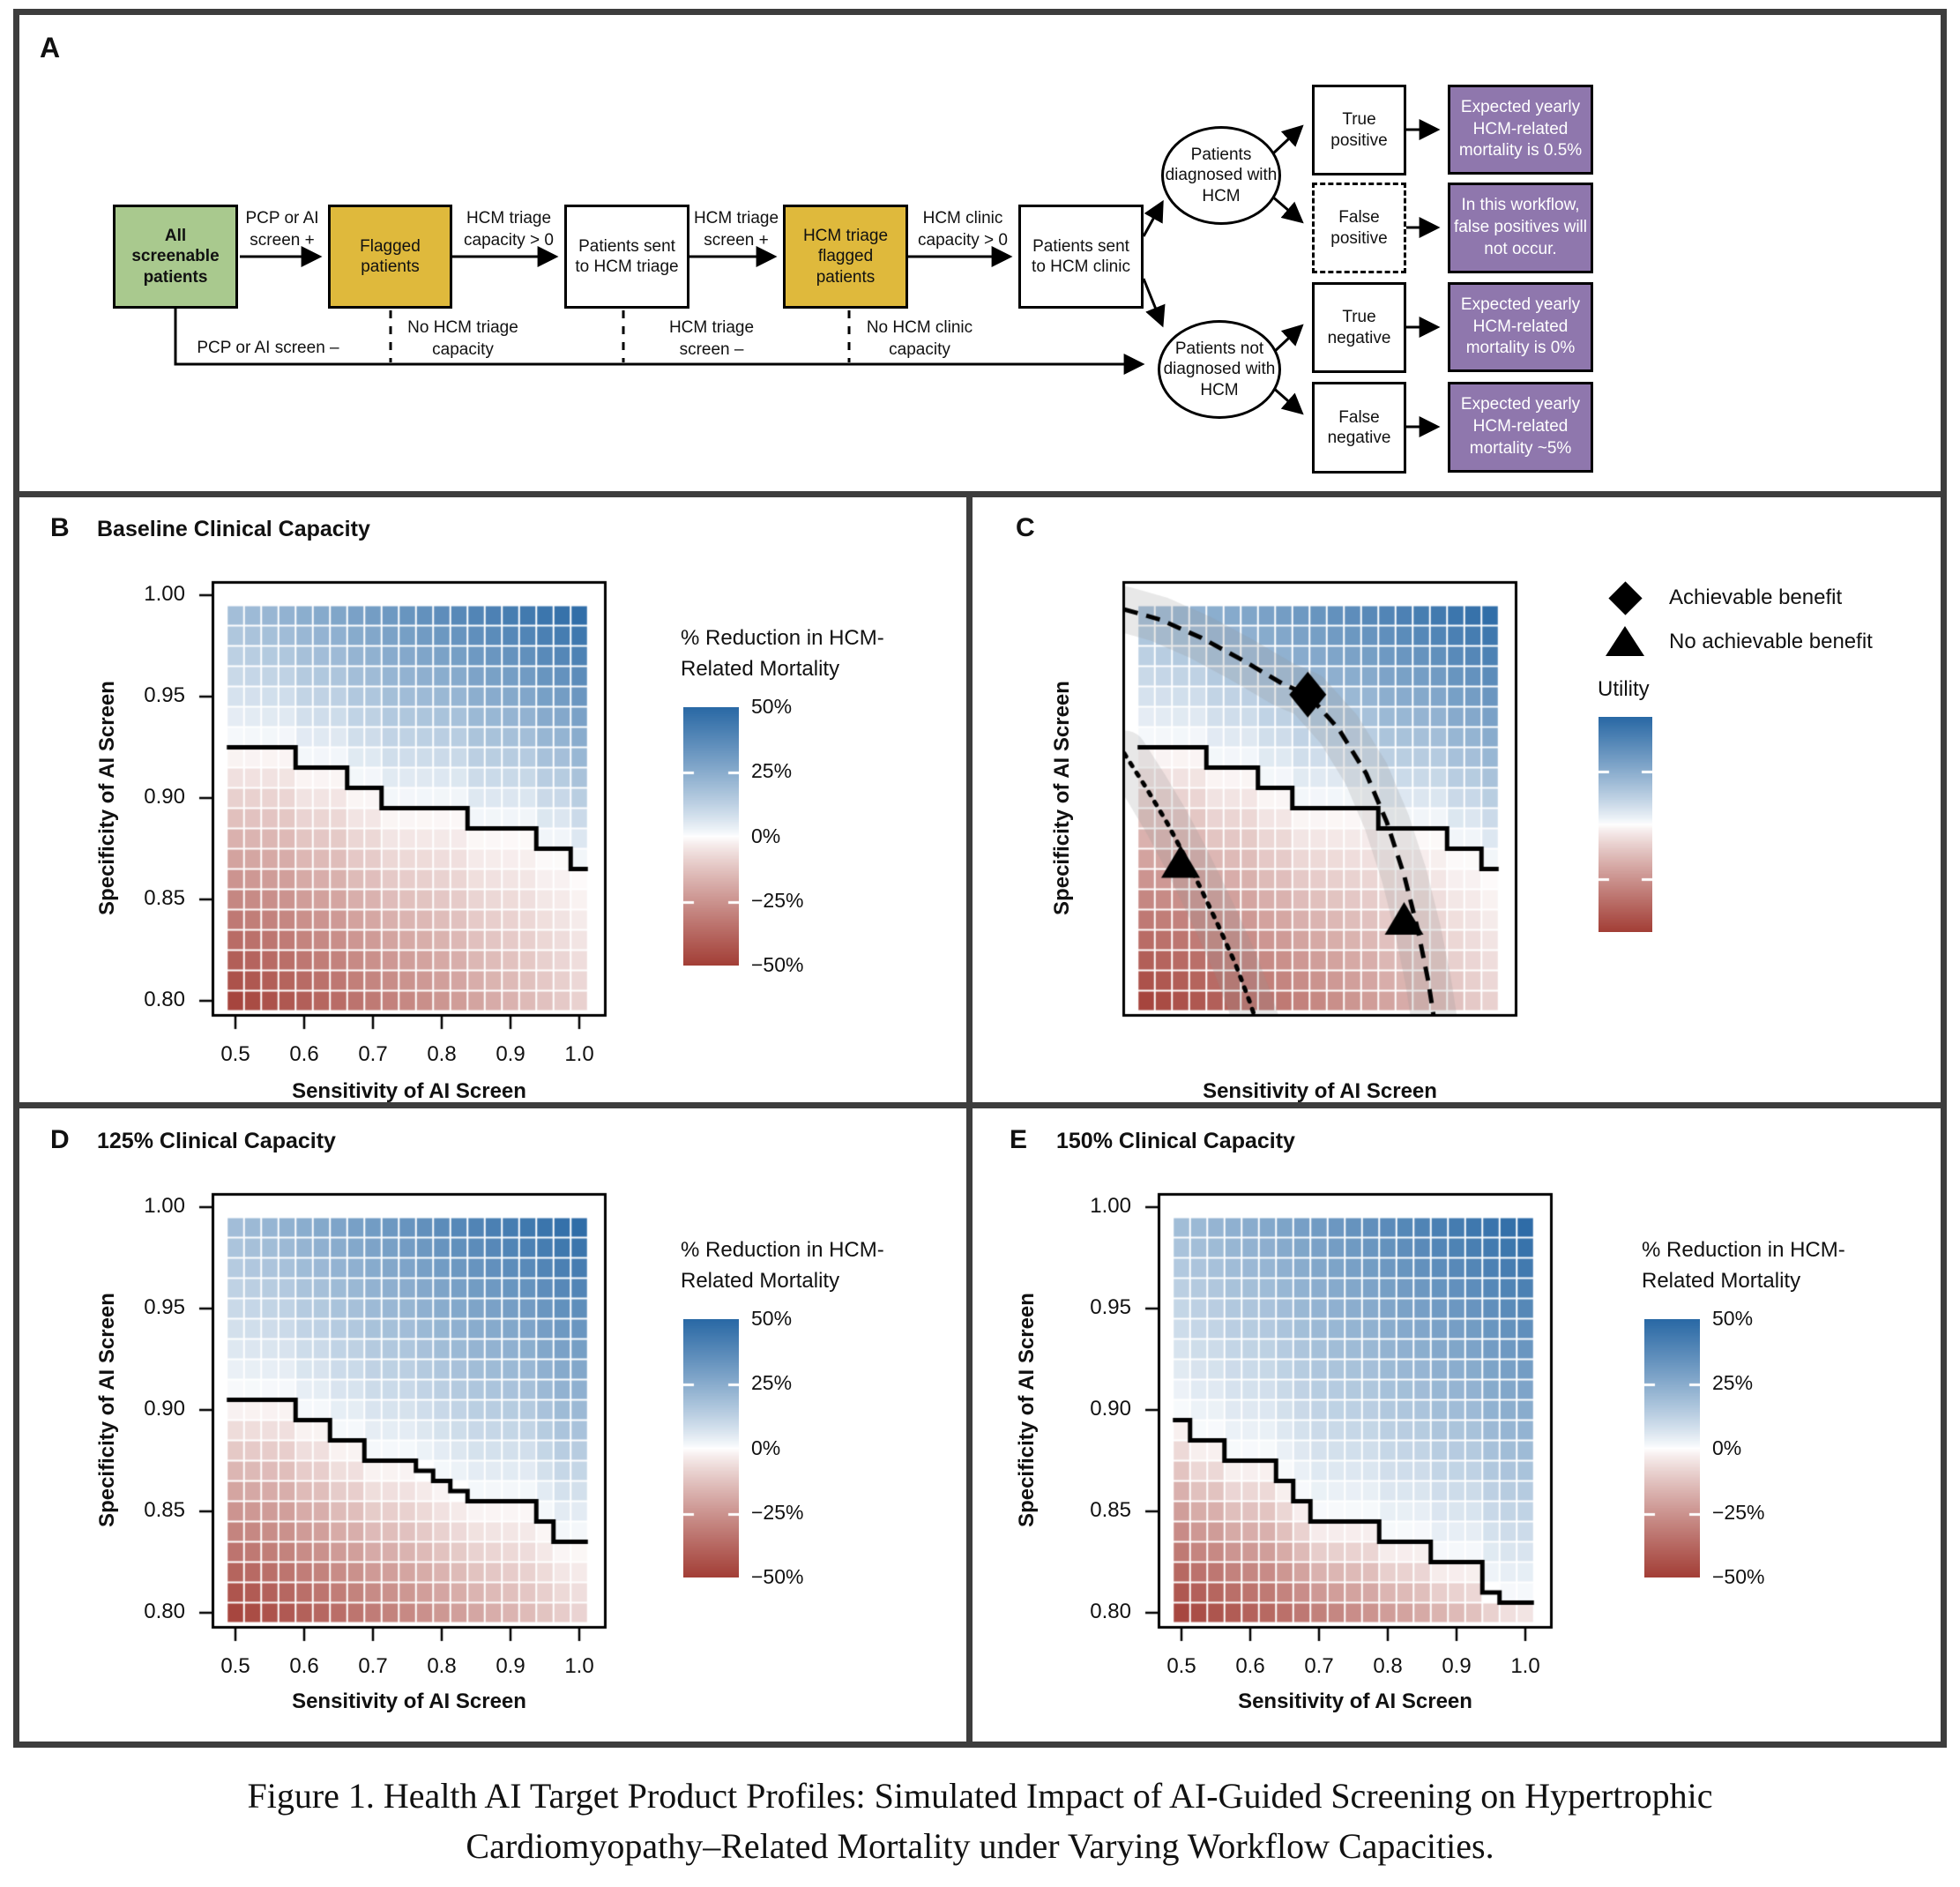 This screenshot has height=1887, width=1960. I want to click on arrow-to-not-diagnosed, so click(1154, 303).